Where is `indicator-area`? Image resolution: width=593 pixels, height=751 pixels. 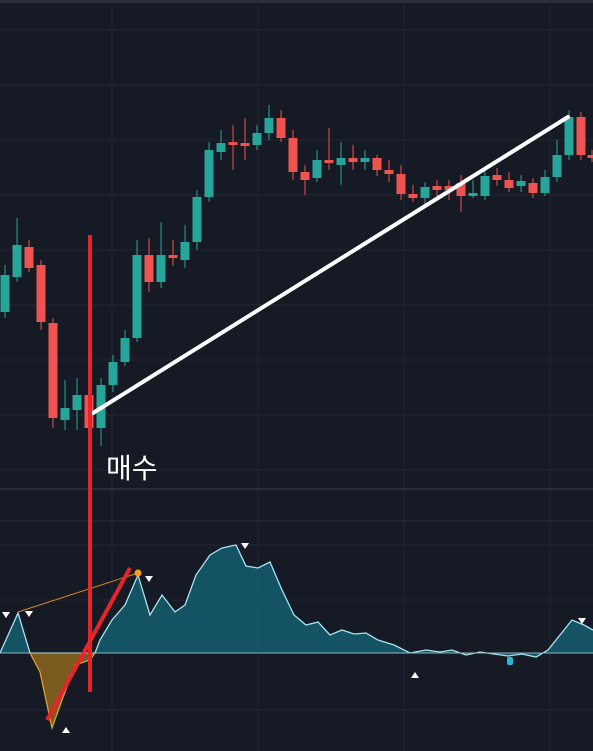
indicator-area is located at coordinates (296, 601).